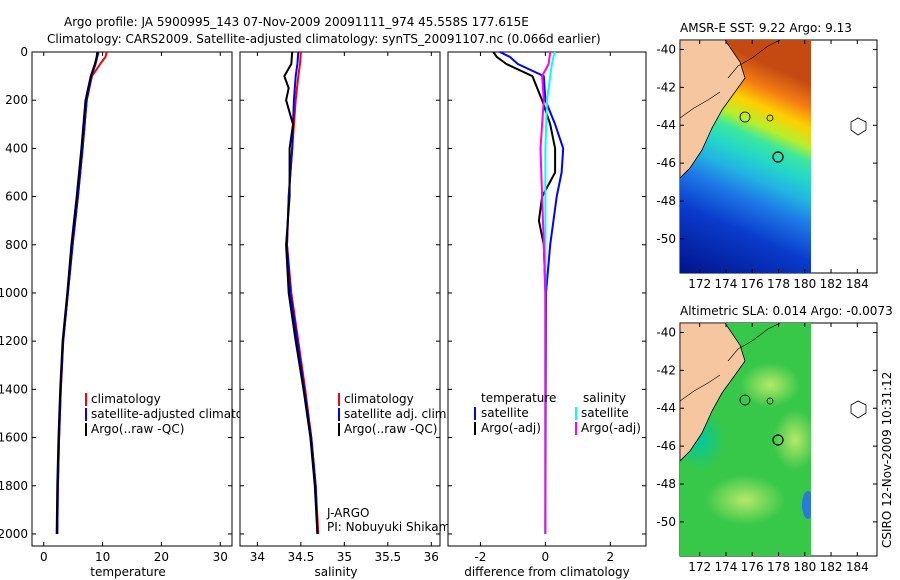 Image resolution: width=900 pixels, height=580 pixels. I want to click on y-tick-label: 2000, so click(14, 534).